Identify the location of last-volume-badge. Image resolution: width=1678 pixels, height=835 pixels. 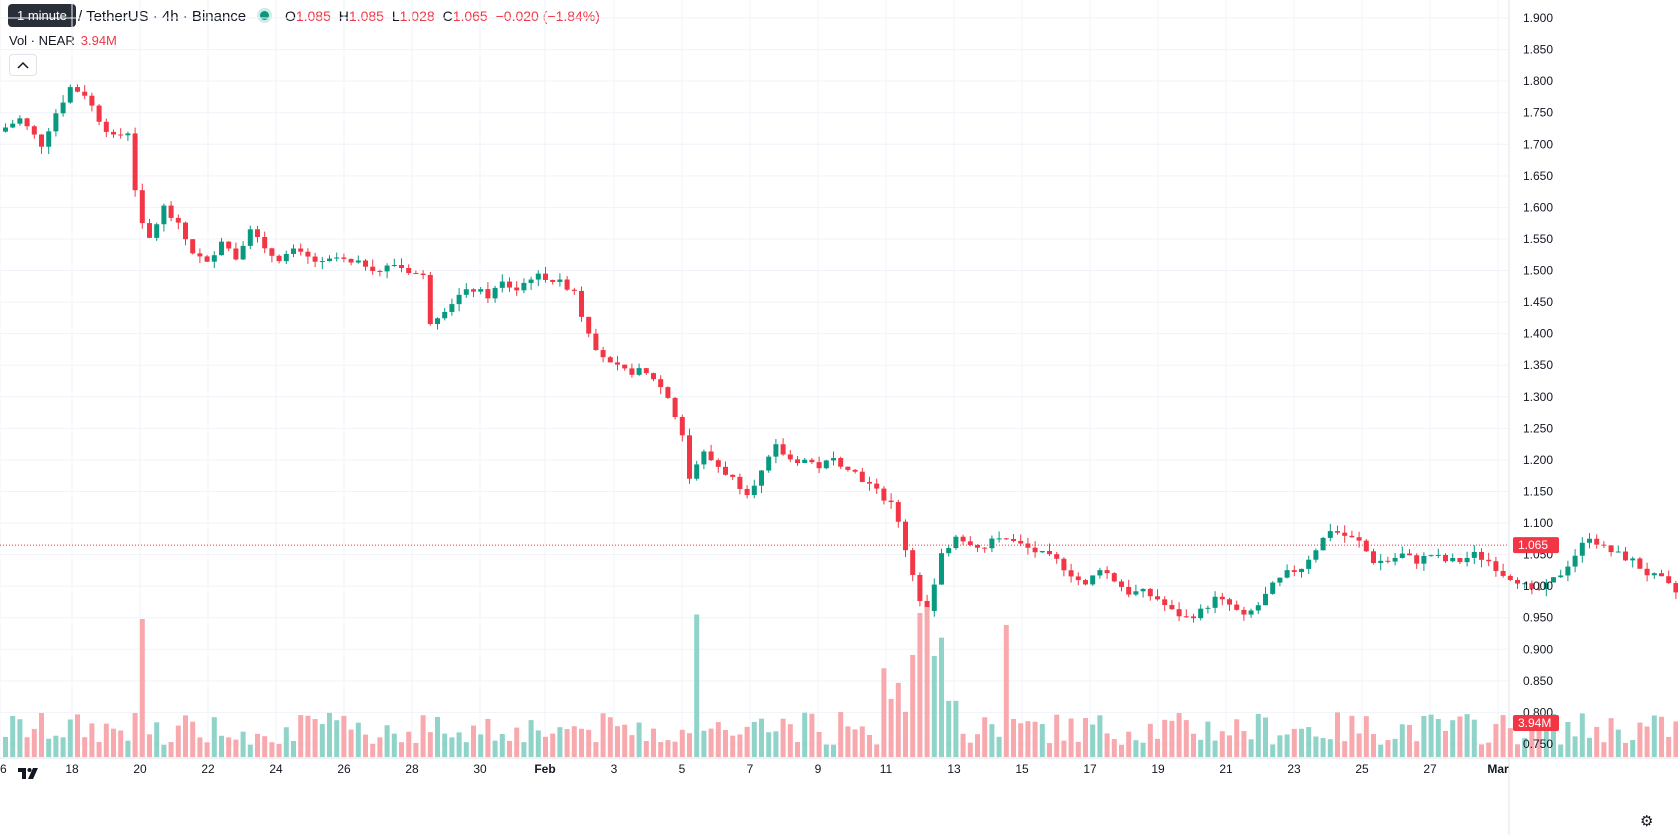
(1536, 723).